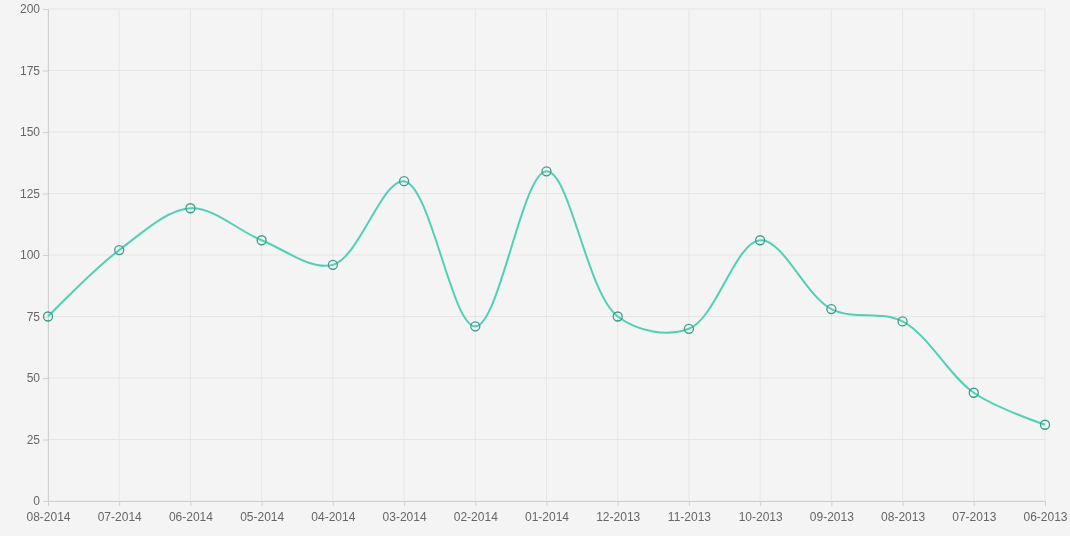 The height and width of the screenshot is (536, 1070). What do you see at coordinates (476, 517) in the screenshot?
I see `x-tick-label: 02-2014` at bounding box center [476, 517].